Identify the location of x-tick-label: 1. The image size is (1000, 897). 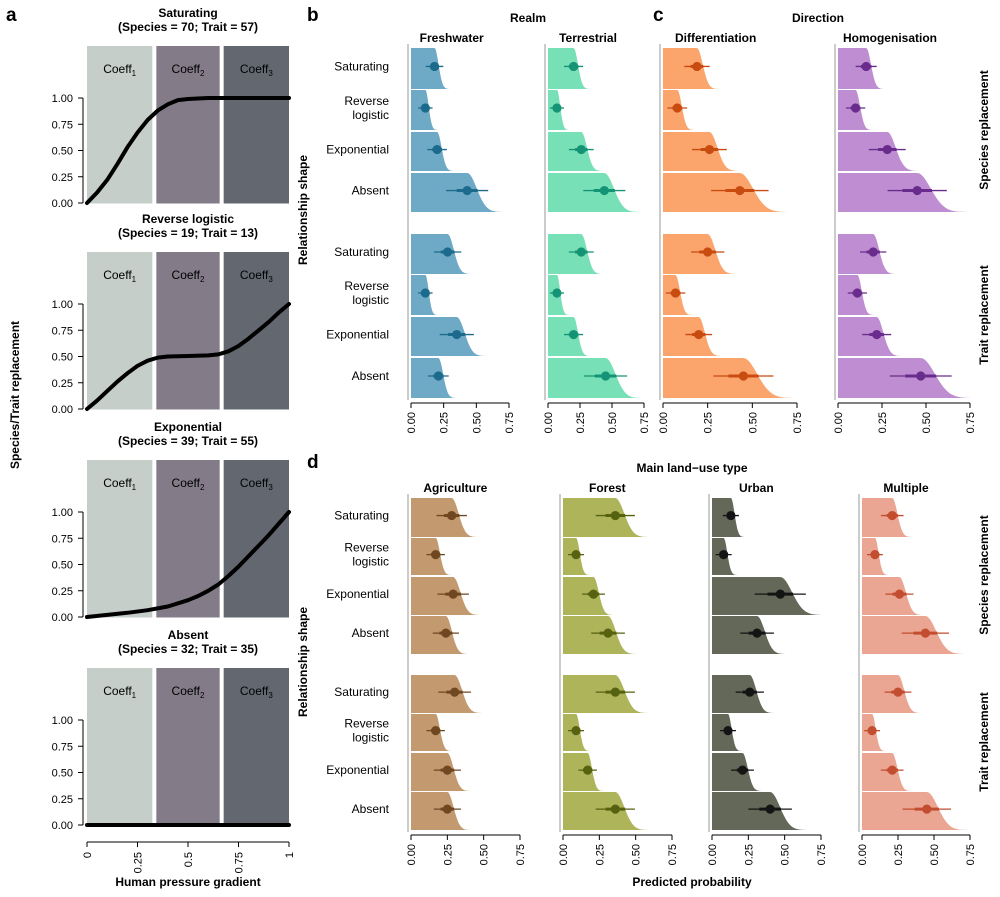
(290, 855).